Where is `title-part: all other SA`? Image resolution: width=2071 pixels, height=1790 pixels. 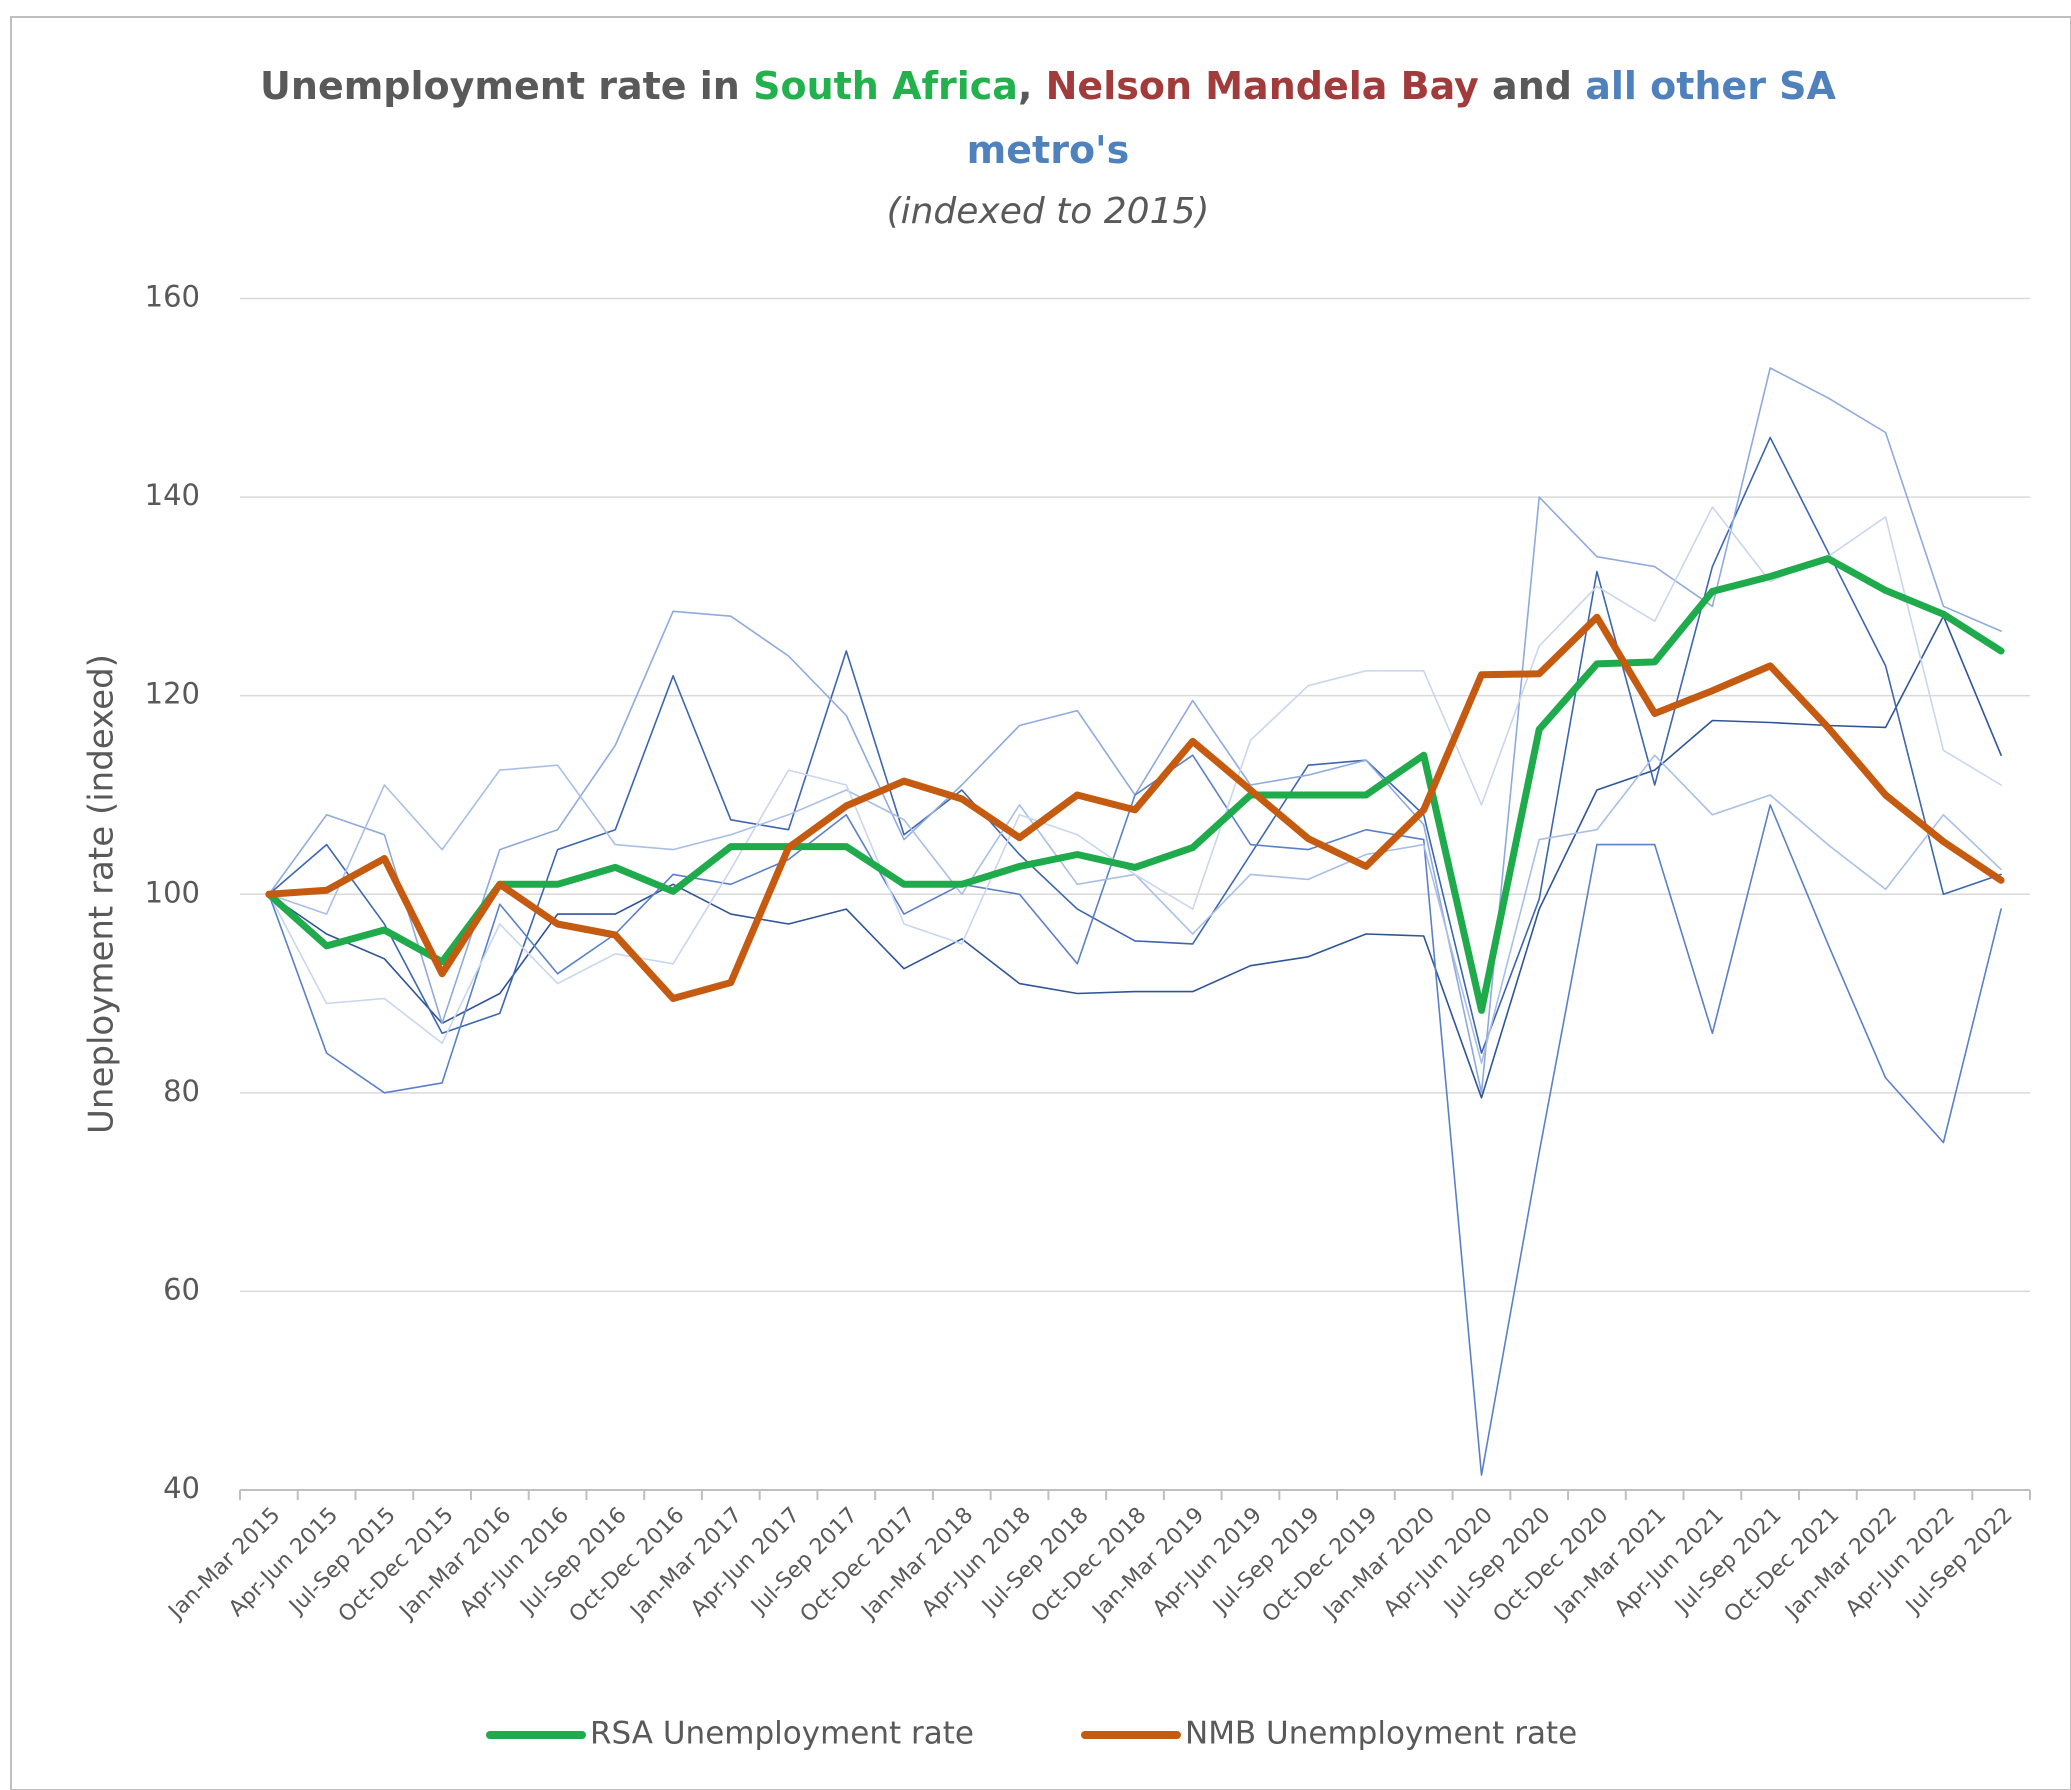
title-part: all other SA is located at coordinates (1710, 86).